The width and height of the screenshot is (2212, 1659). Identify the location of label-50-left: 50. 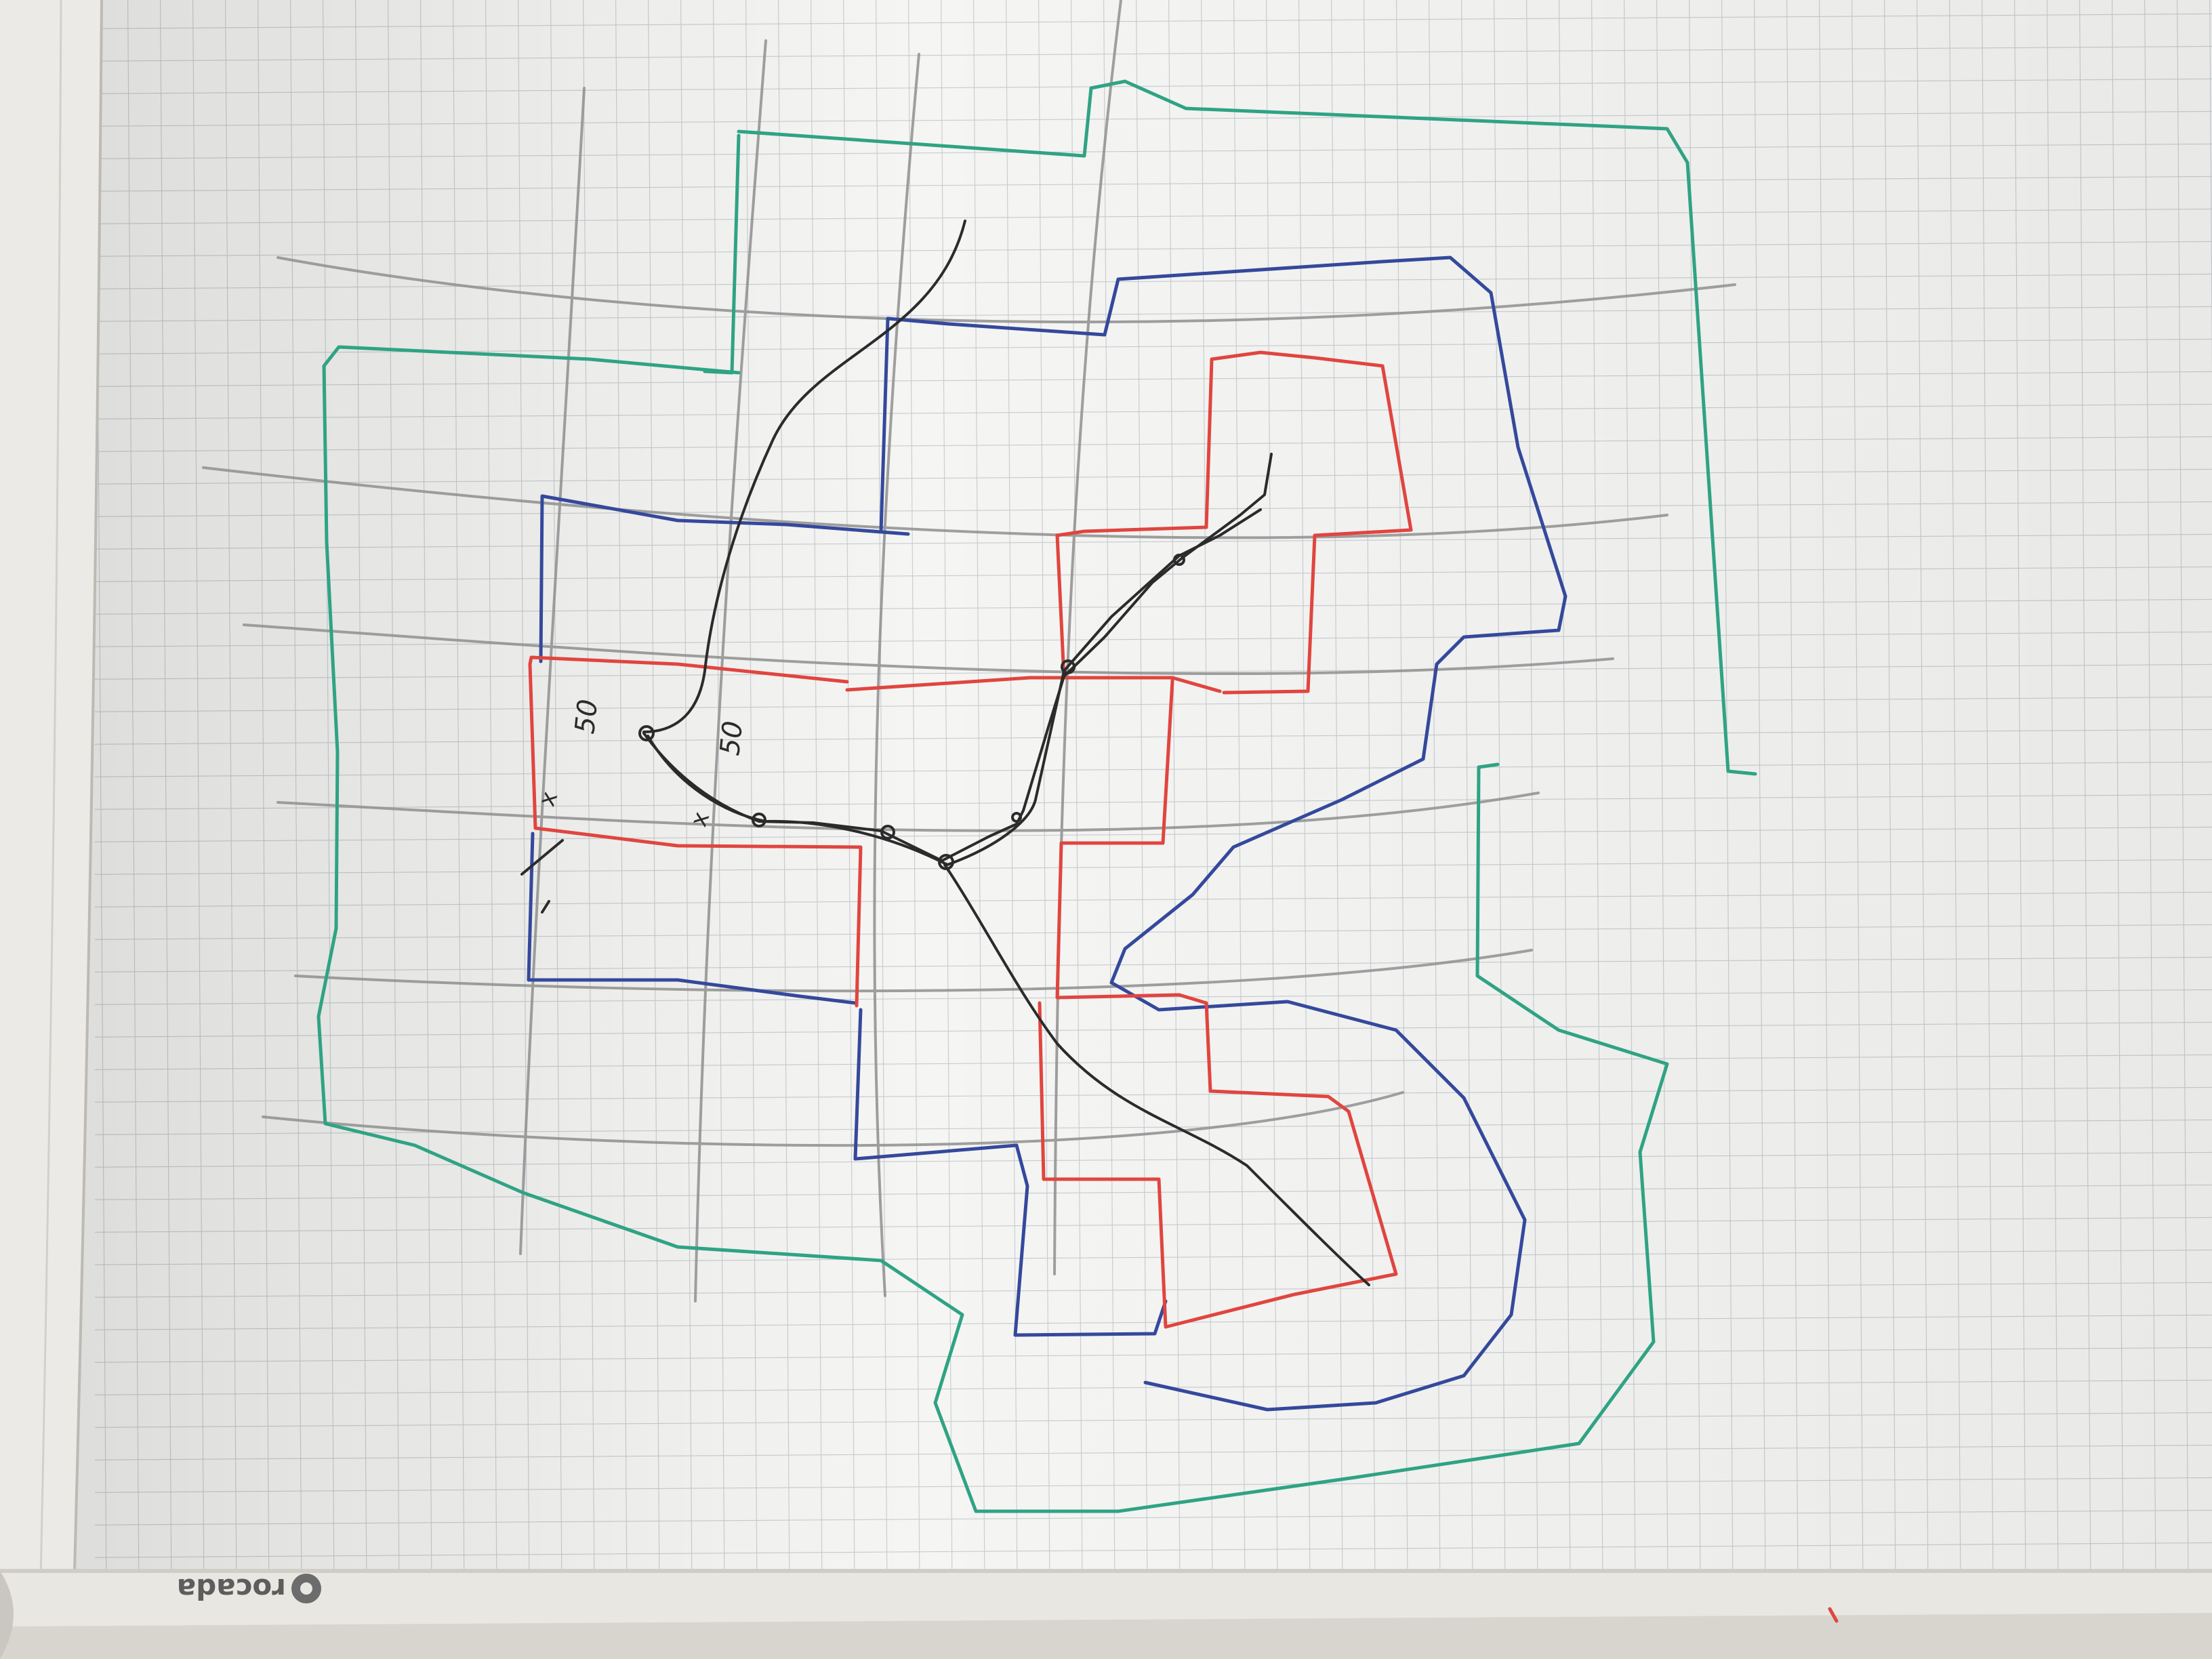
(586, 716).